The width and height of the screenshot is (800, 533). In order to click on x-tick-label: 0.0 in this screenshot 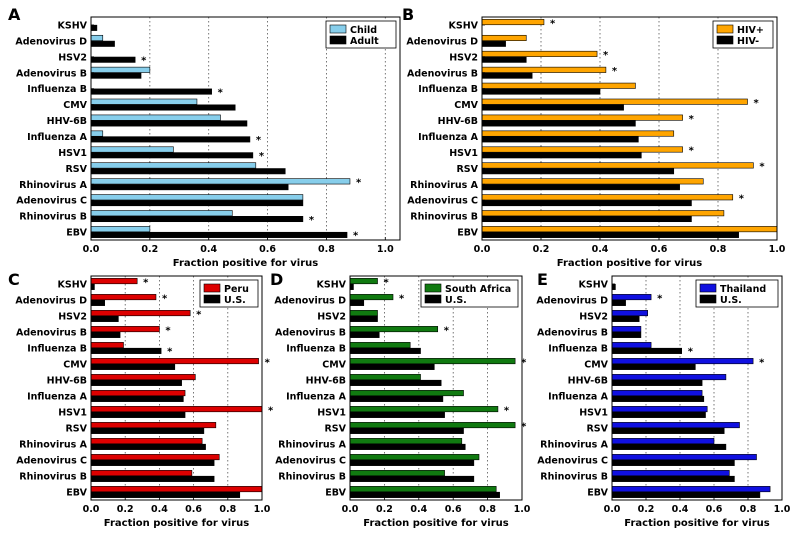, I will do `click(91, 249)`.